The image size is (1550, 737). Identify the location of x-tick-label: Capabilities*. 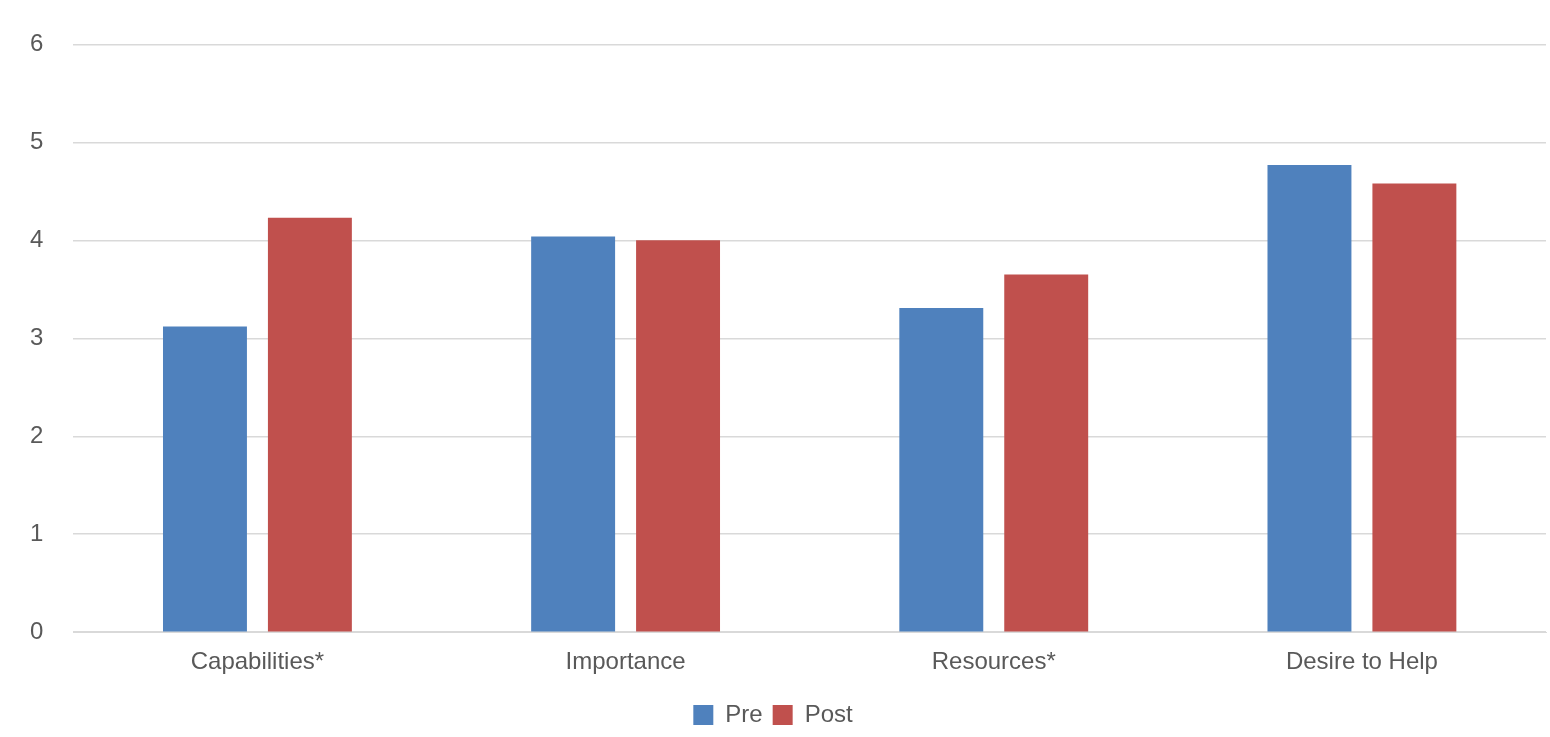
(257, 661).